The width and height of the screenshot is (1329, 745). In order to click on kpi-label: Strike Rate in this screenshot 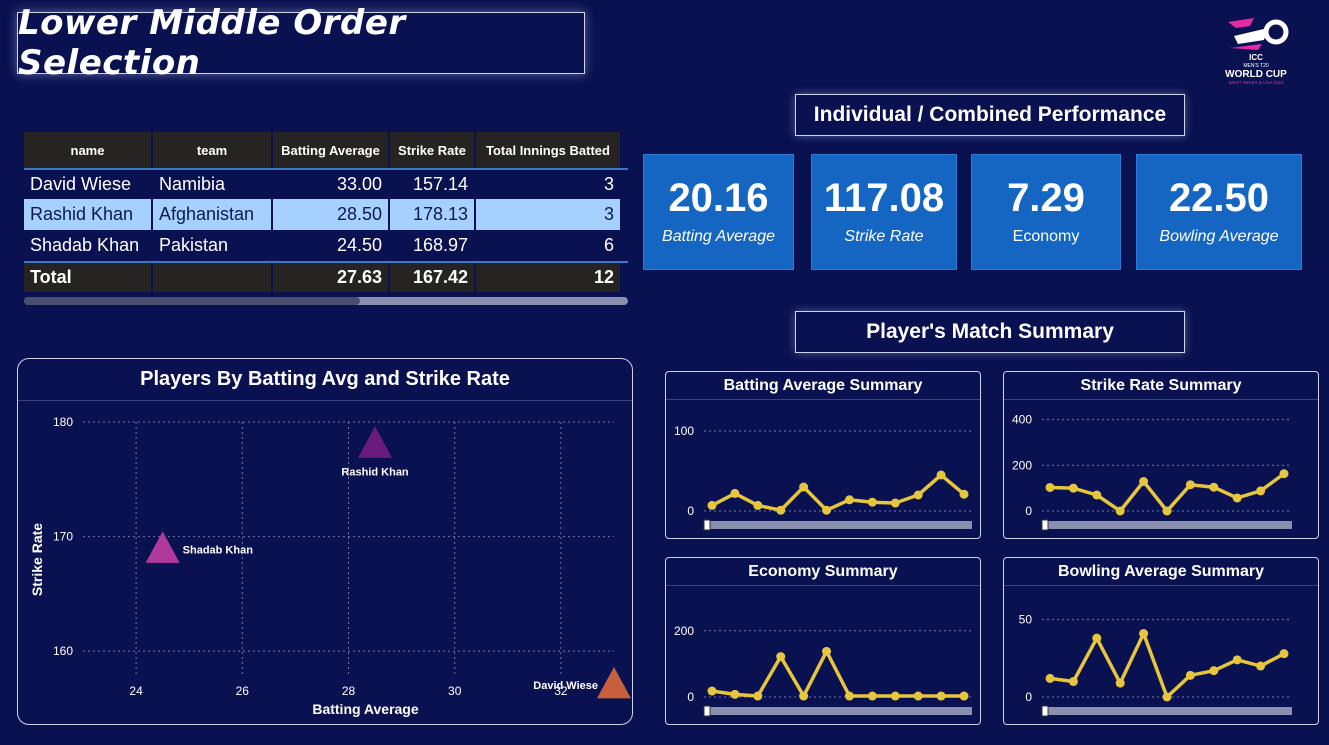, I will do `click(884, 236)`.